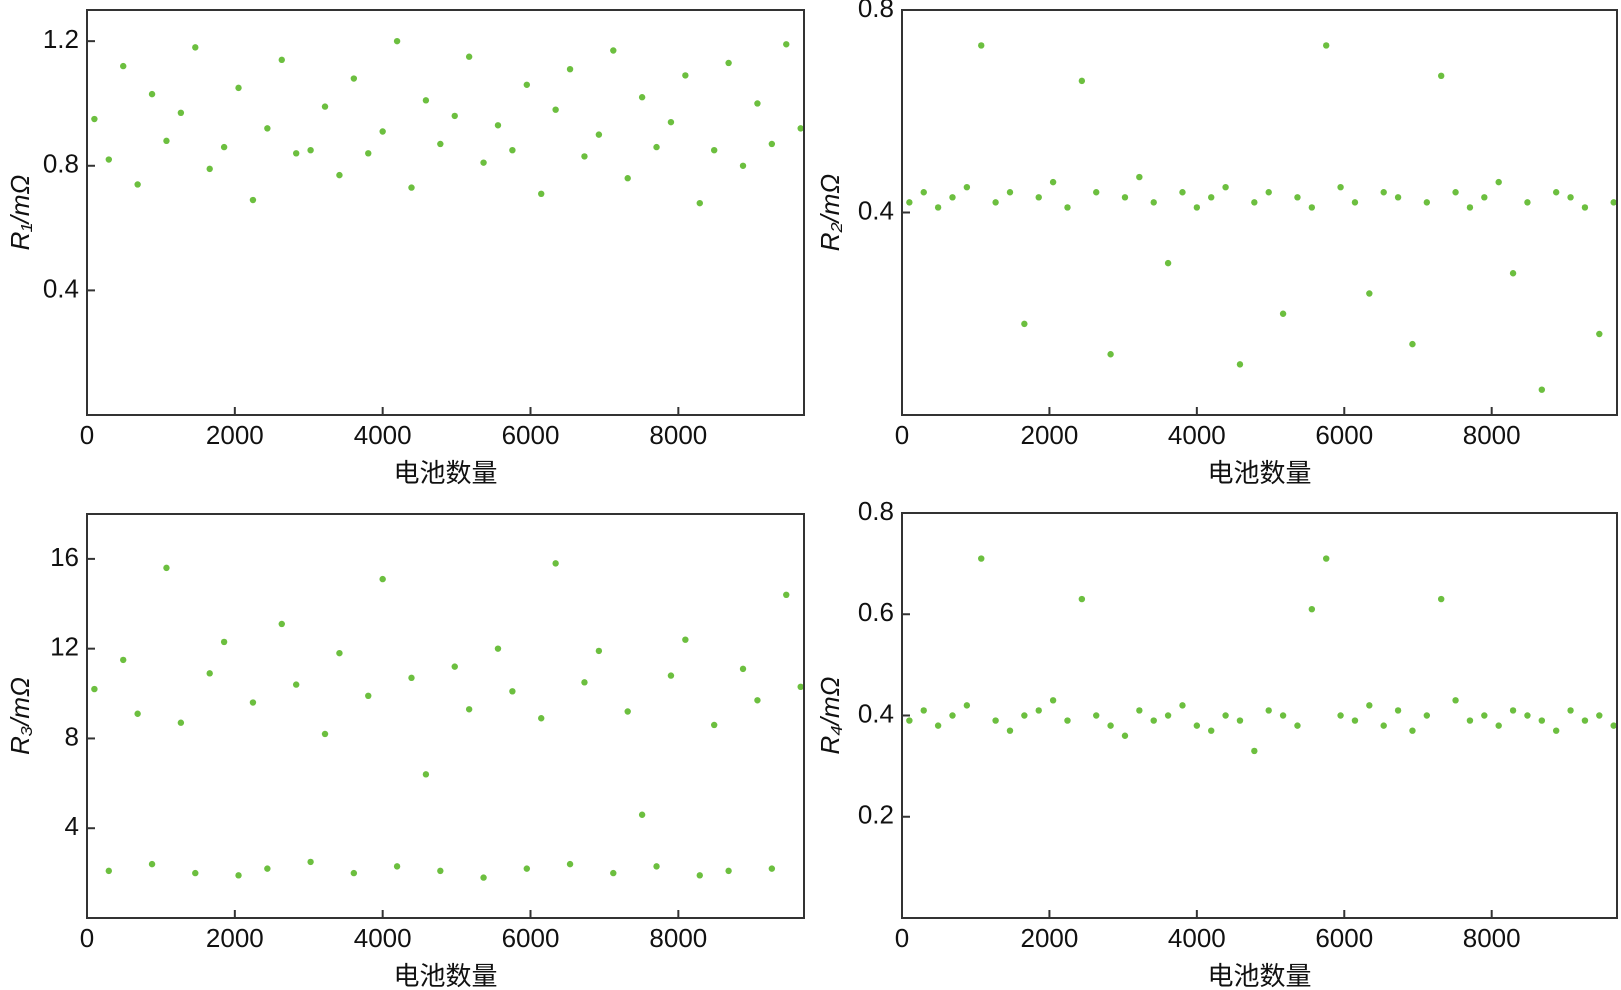 The height and width of the screenshot is (990, 1621). I want to click on y-axis-title: R₂/mΩ, so click(830, 212).